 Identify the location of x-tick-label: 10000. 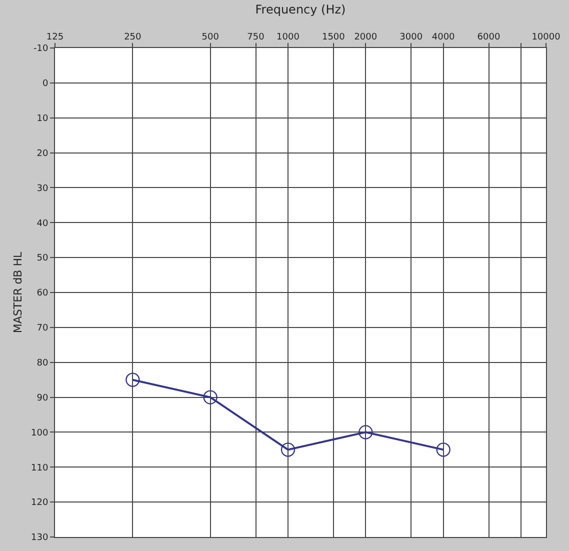
(546, 37).